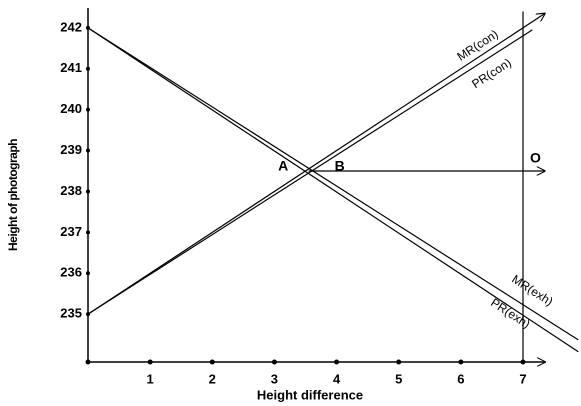 The image size is (581, 406). I want to click on origin-dot, so click(88, 362).